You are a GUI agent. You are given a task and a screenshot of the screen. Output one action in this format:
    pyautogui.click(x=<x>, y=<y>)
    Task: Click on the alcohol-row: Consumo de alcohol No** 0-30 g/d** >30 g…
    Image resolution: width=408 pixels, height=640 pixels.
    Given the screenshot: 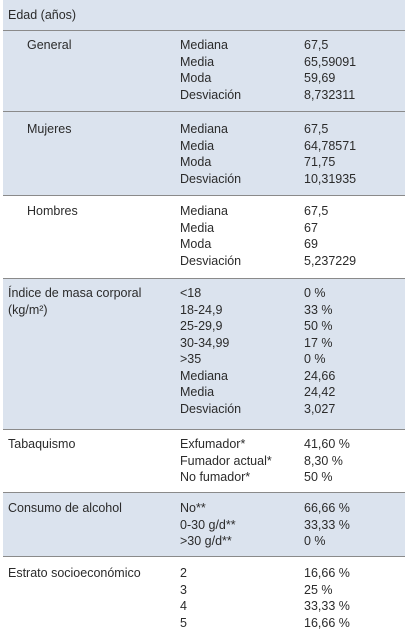 What is the action you would take?
    pyautogui.click(x=204, y=525)
    